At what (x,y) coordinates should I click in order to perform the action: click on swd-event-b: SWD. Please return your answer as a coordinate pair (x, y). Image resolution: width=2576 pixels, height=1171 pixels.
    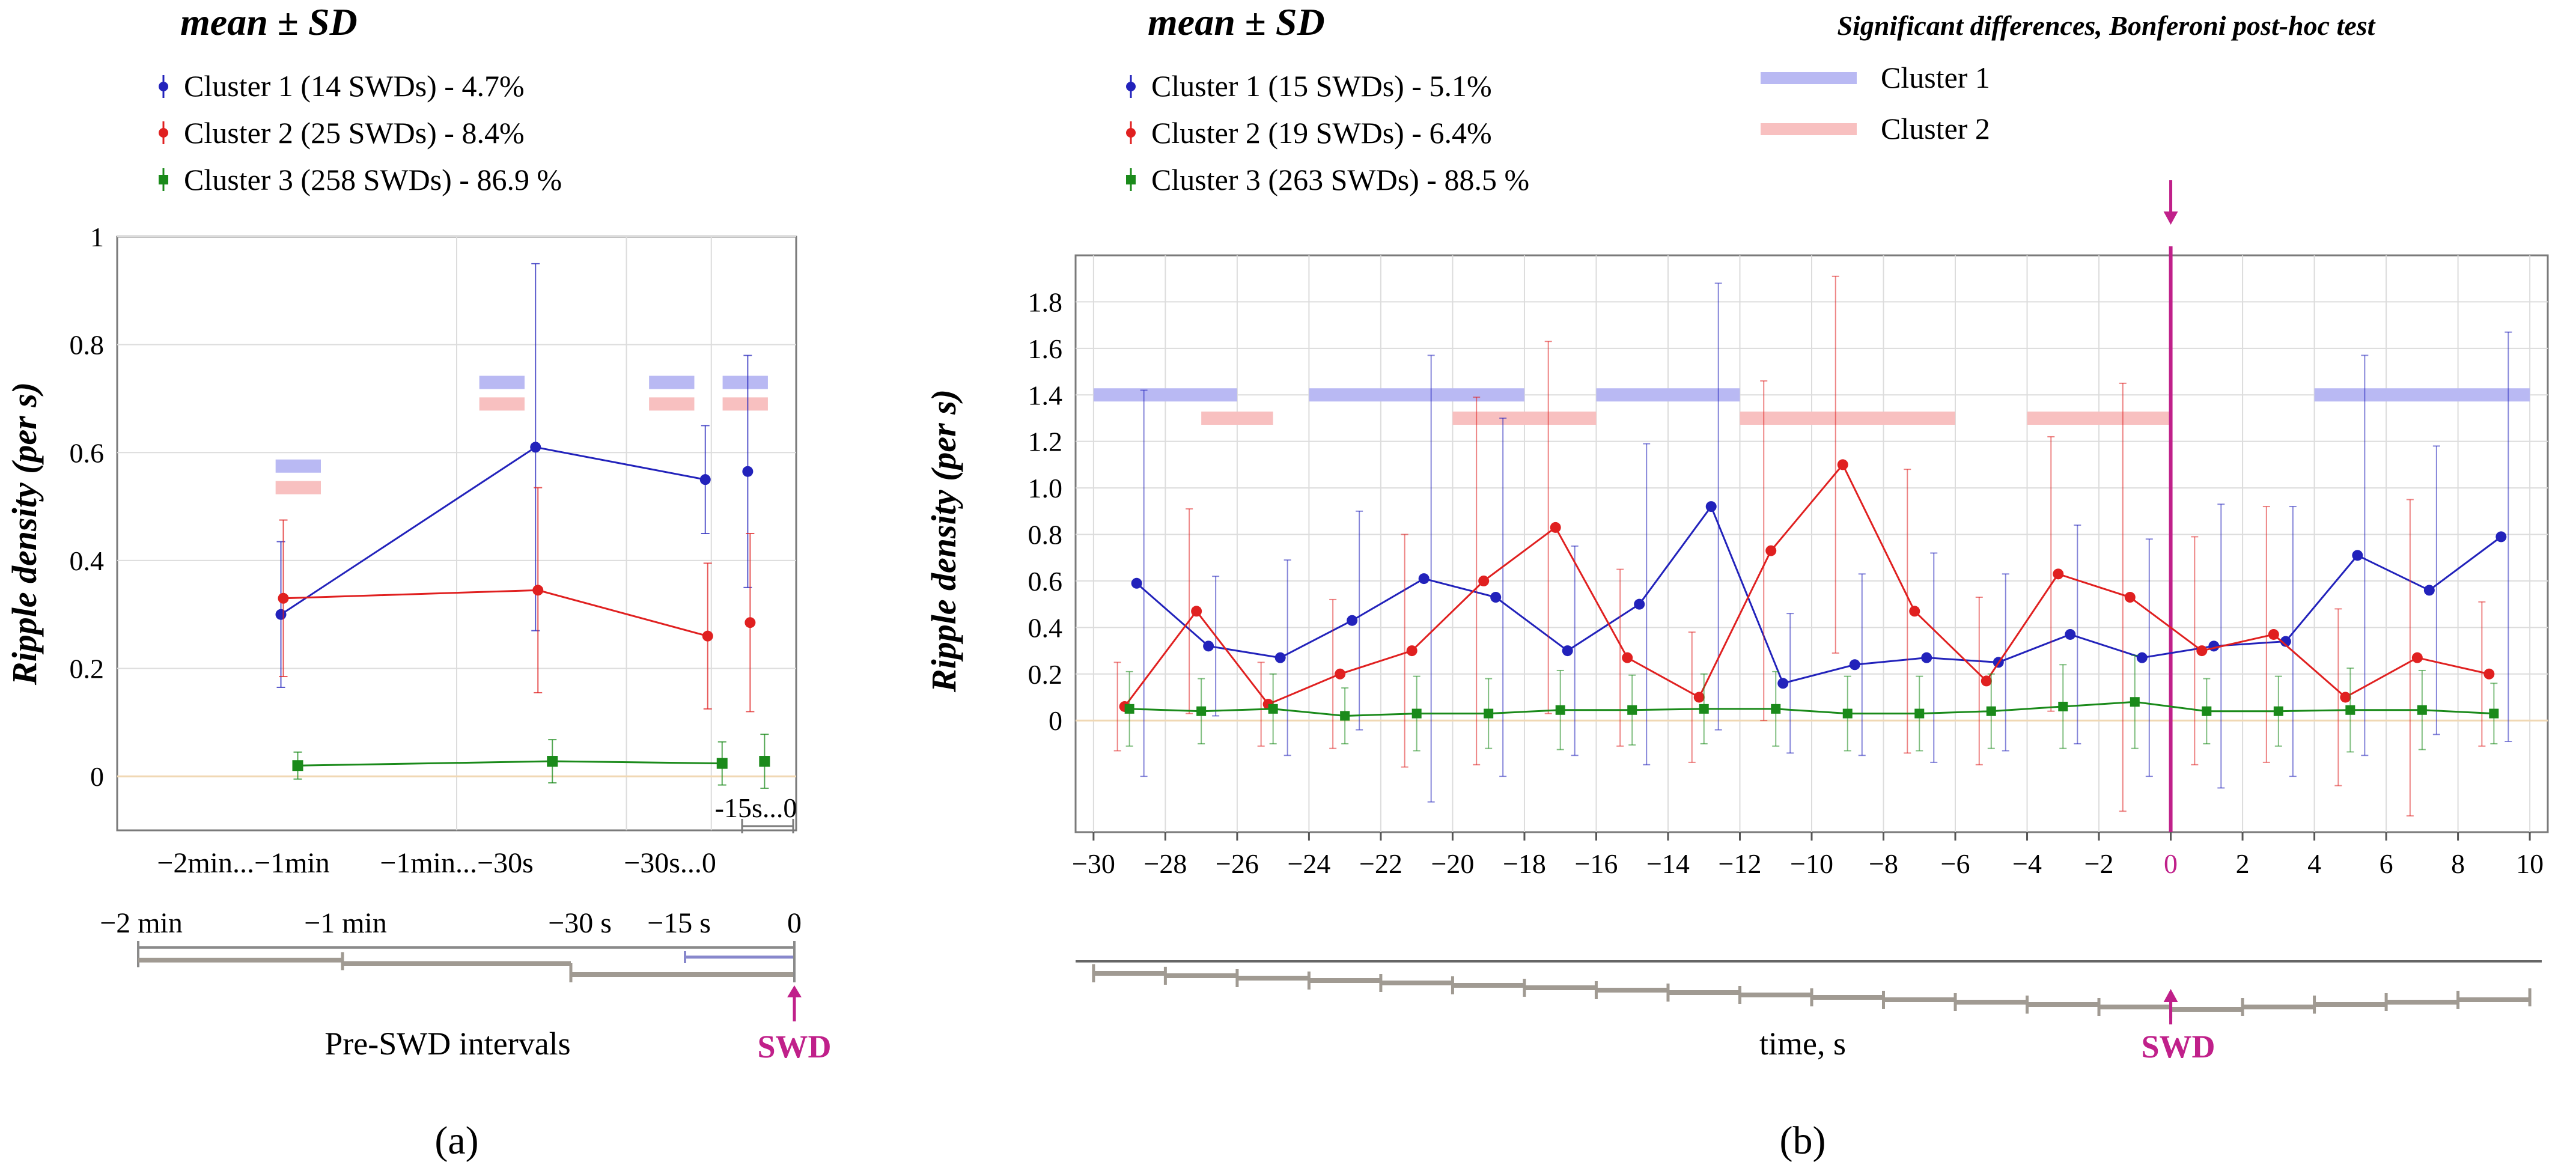
    Looking at the image, I should click on (2178, 1047).